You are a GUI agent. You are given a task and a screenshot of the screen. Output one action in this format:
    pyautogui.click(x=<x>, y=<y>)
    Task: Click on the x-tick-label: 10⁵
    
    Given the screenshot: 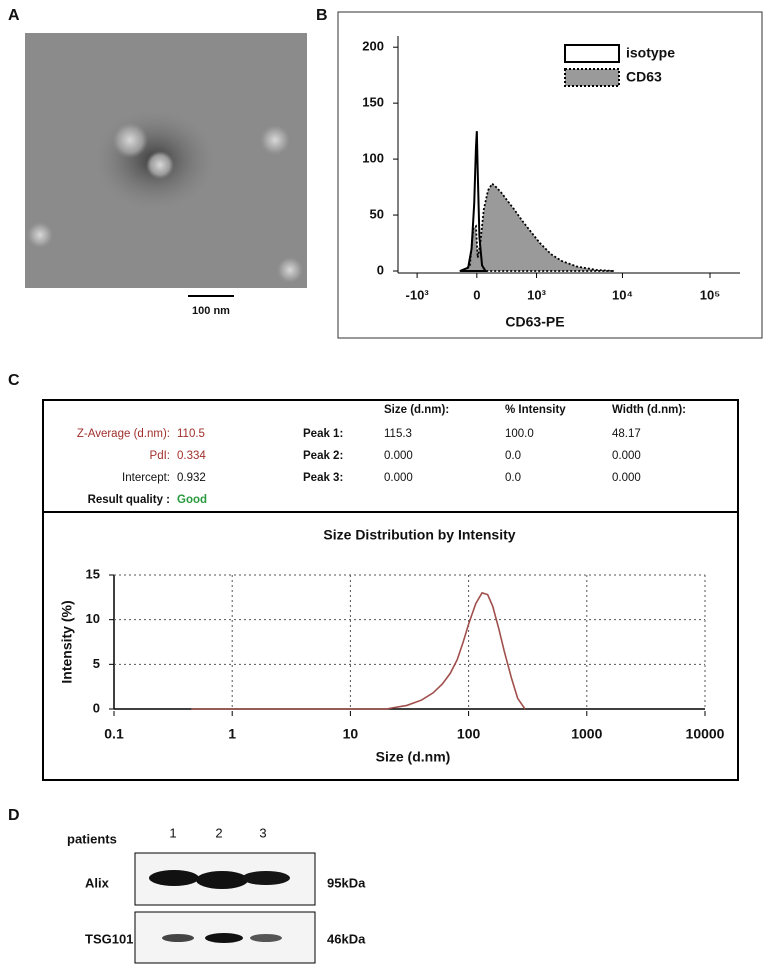 What is the action you would take?
    pyautogui.click(x=710, y=294)
    